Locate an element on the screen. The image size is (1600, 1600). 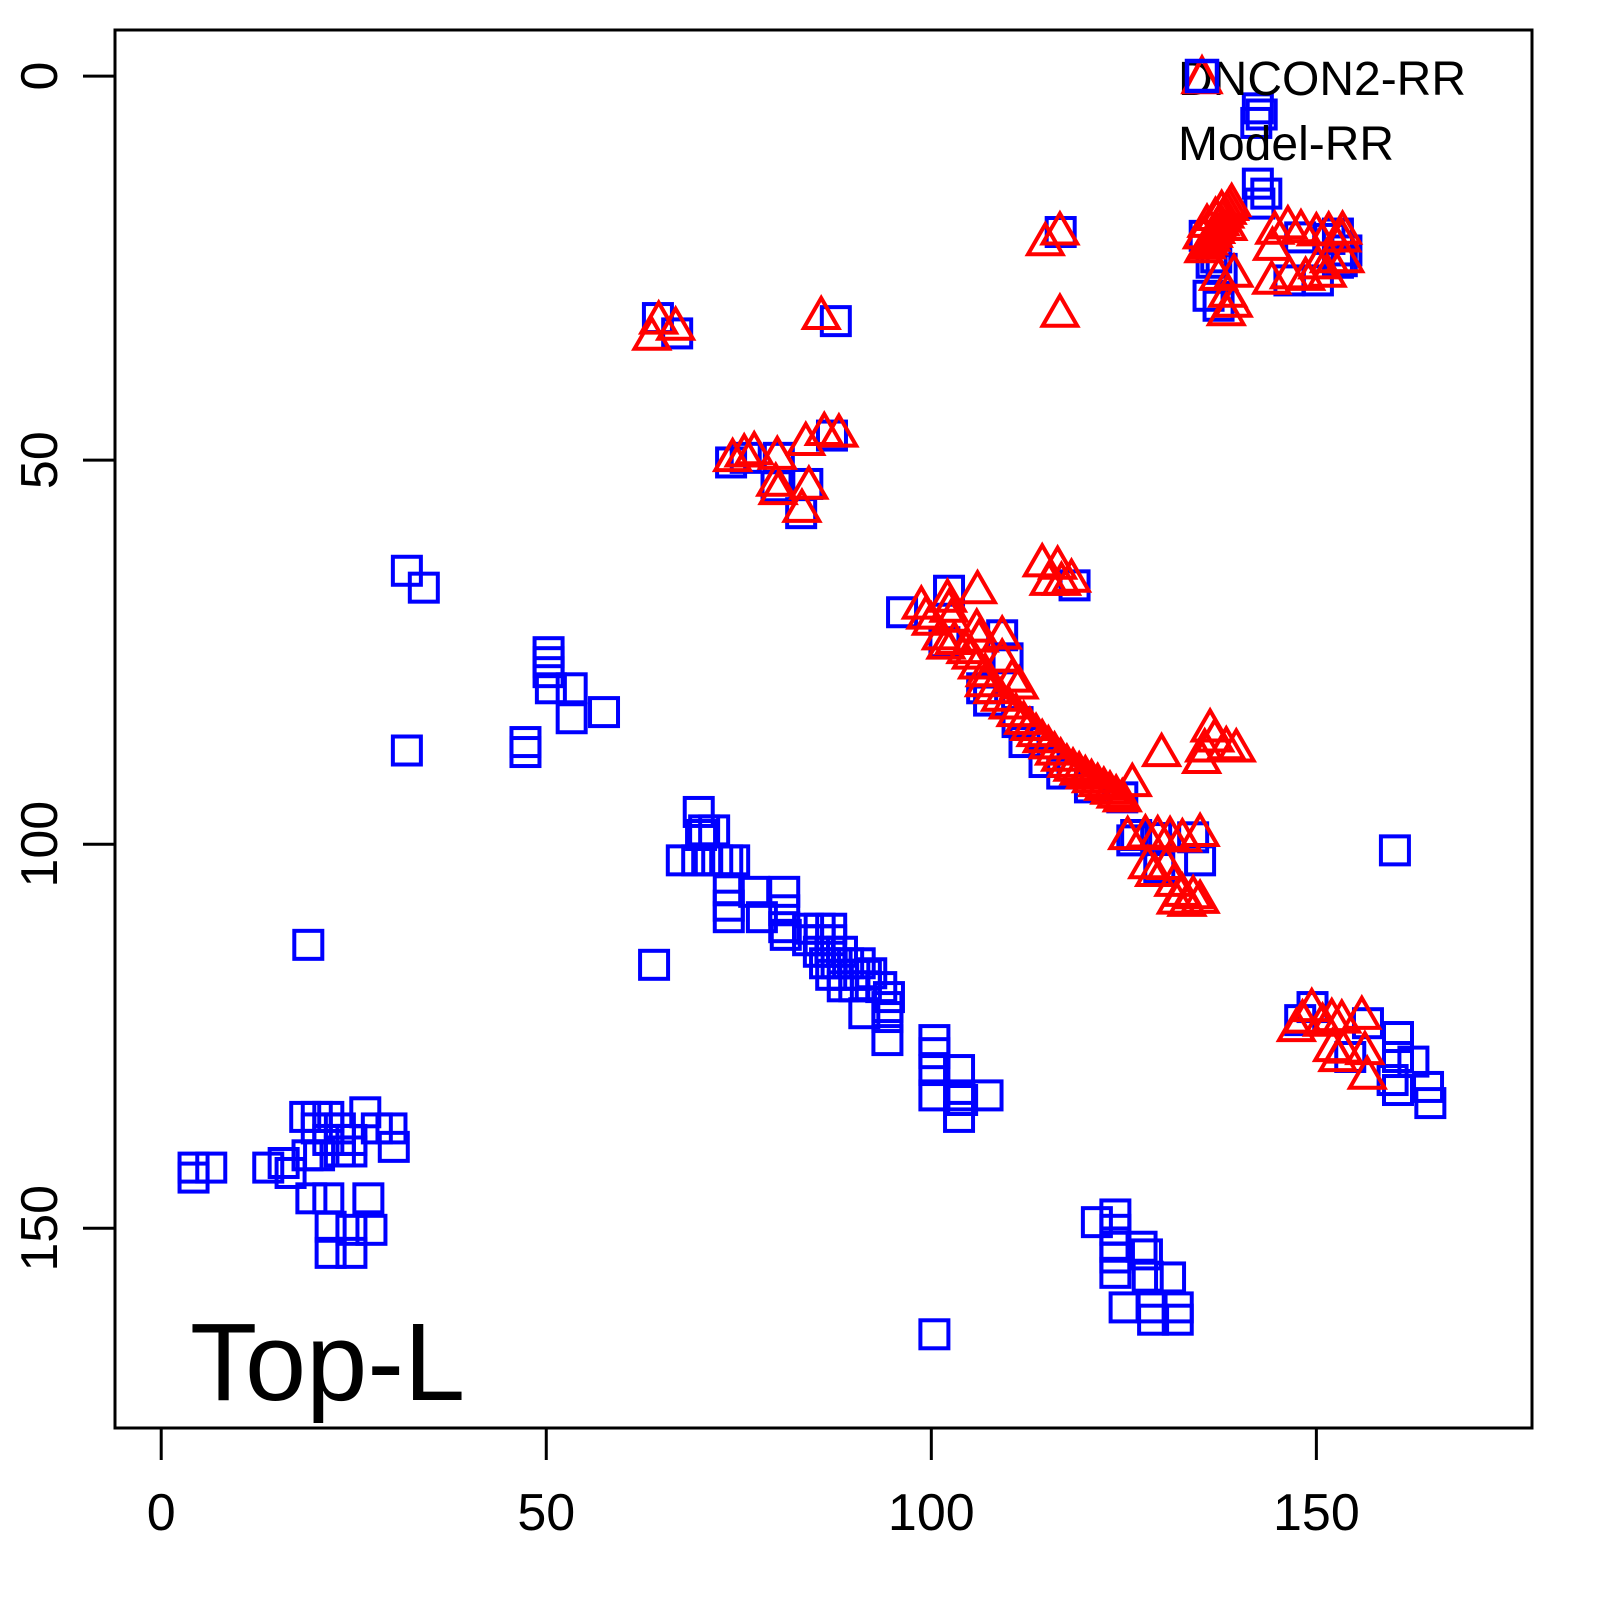
x-tick-label: 50 is located at coordinates (546, 1513).